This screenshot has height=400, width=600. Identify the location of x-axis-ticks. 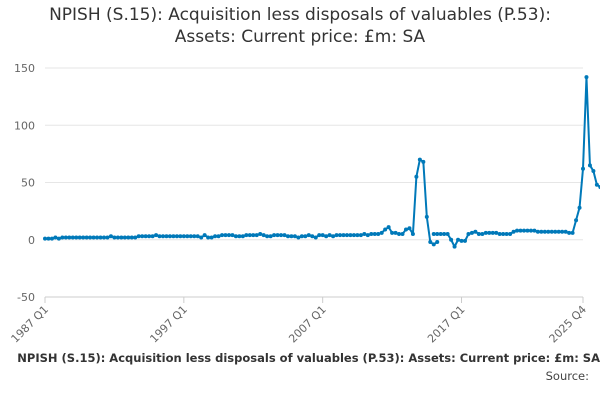
(314, 299).